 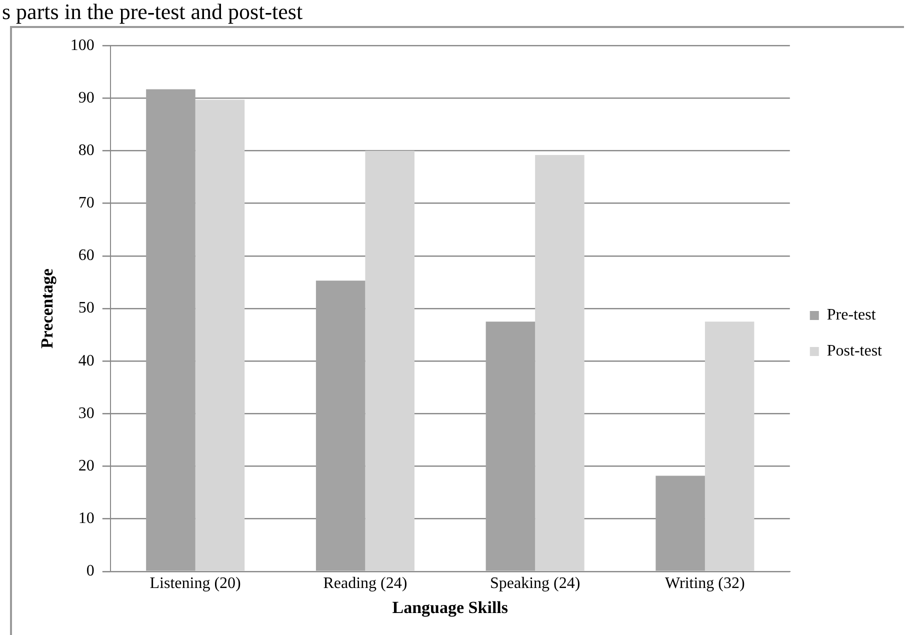 I want to click on y-tick-label: 60, so click(x=86, y=255).